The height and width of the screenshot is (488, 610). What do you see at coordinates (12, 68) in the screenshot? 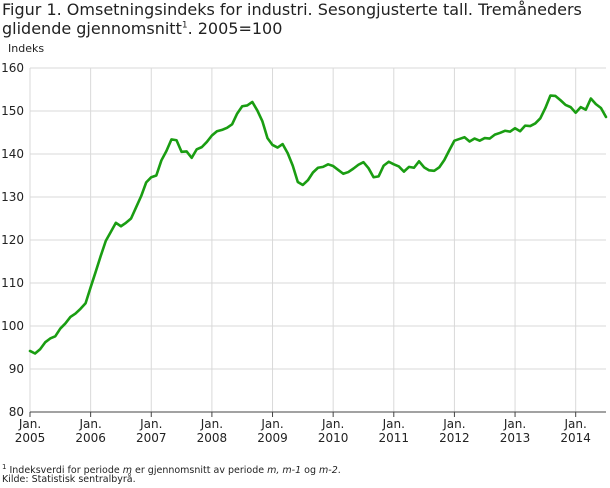
I see `y-tick-label-160: 160` at bounding box center [12, 68].